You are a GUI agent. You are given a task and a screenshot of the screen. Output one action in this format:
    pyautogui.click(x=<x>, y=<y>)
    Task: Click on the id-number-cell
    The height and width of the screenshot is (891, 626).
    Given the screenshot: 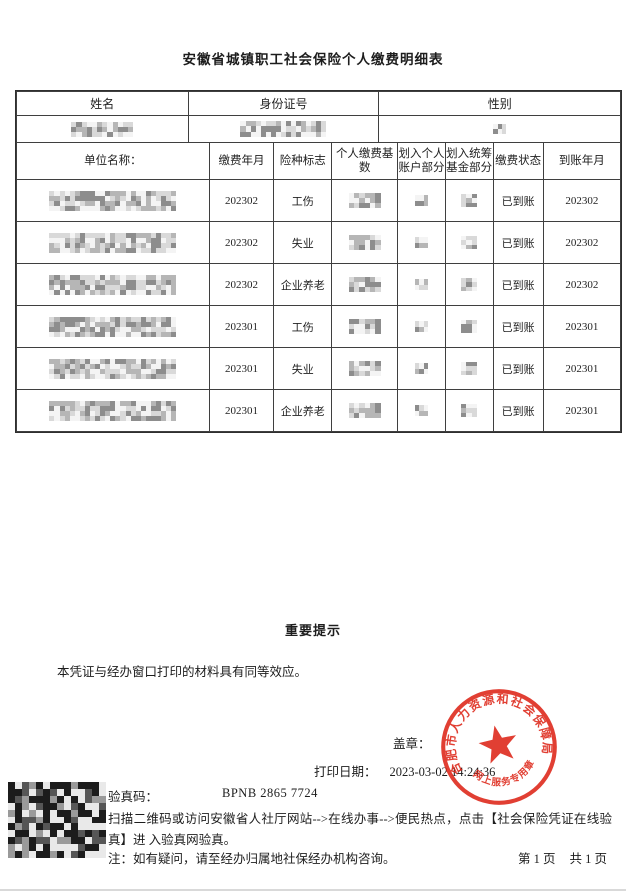 What is the action you would take?
    pyautogui.click(x=283, y=129)
    